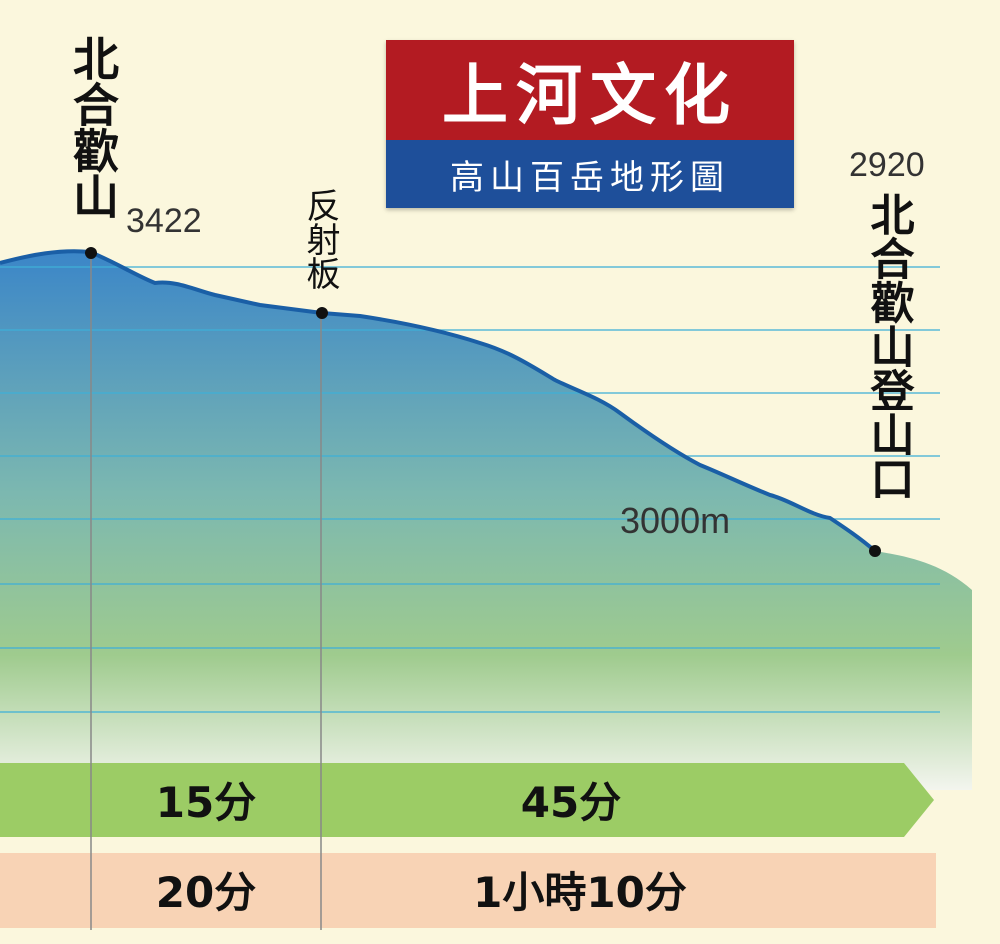 The image size is (1000, 944). What do you see at coordinates (590, 90) in the screenshot?
I see `publisher-name: 上河文化` at bounding box center [590, 90].